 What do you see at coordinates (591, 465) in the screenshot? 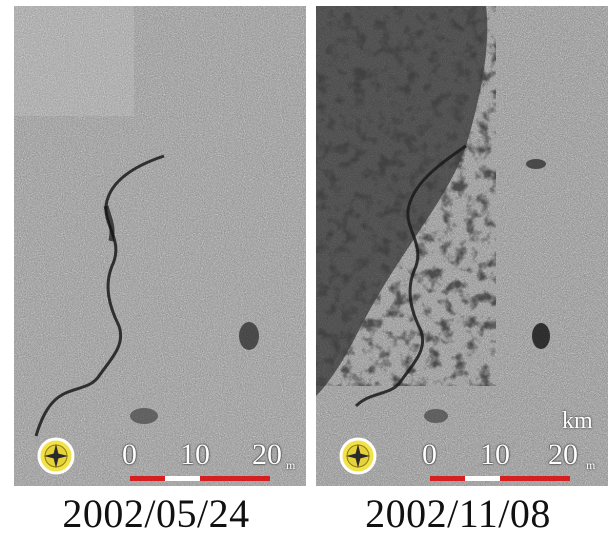
I see `scale-unit-small-right: m` at bounding box center [591, 465].